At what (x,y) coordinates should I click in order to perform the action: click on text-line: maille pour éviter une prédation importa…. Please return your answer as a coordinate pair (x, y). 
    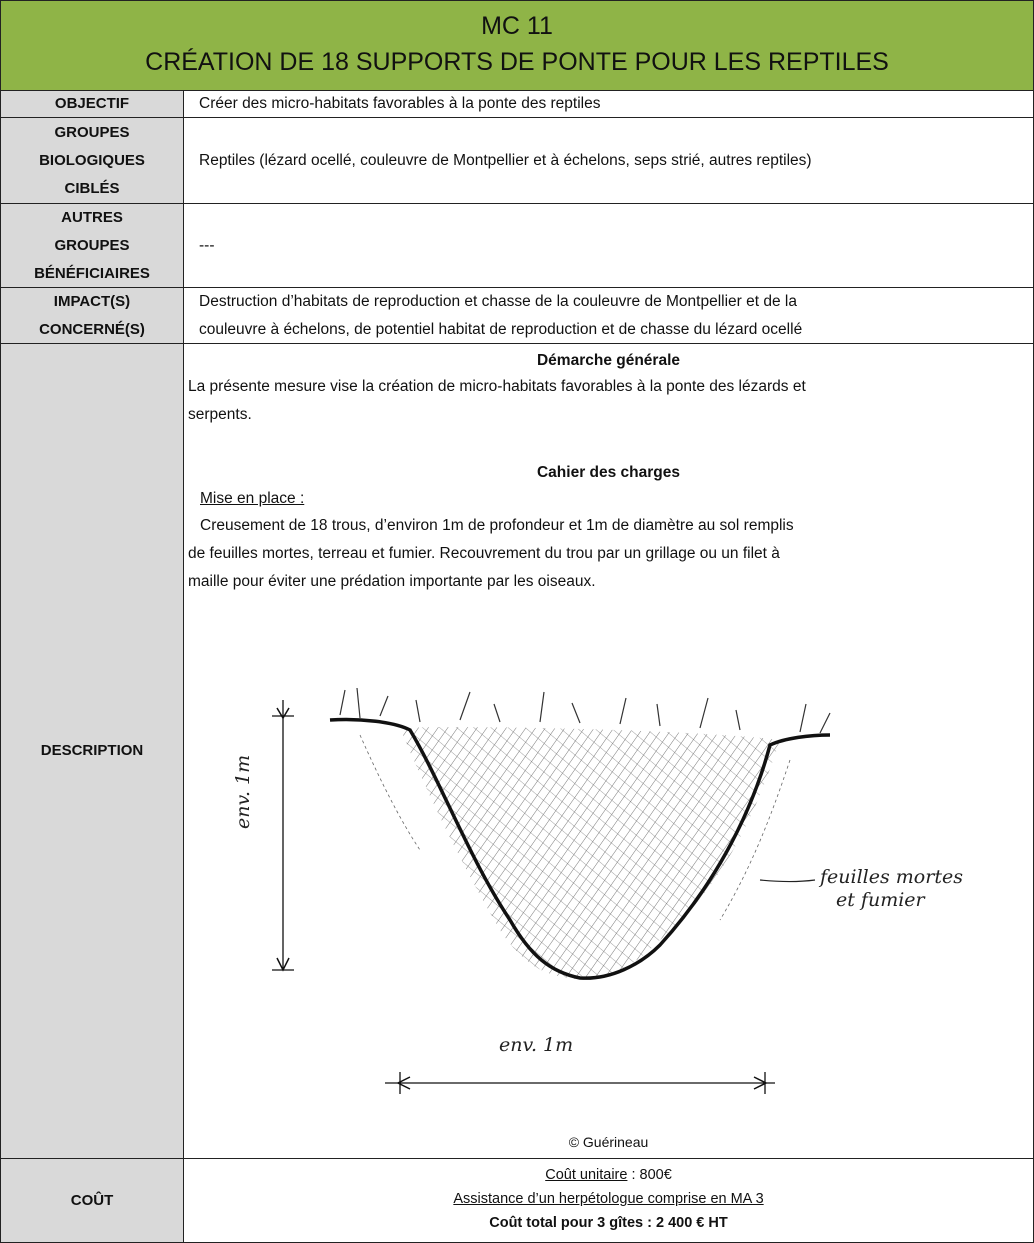
    Looking at the image, I should click on (392, 581).